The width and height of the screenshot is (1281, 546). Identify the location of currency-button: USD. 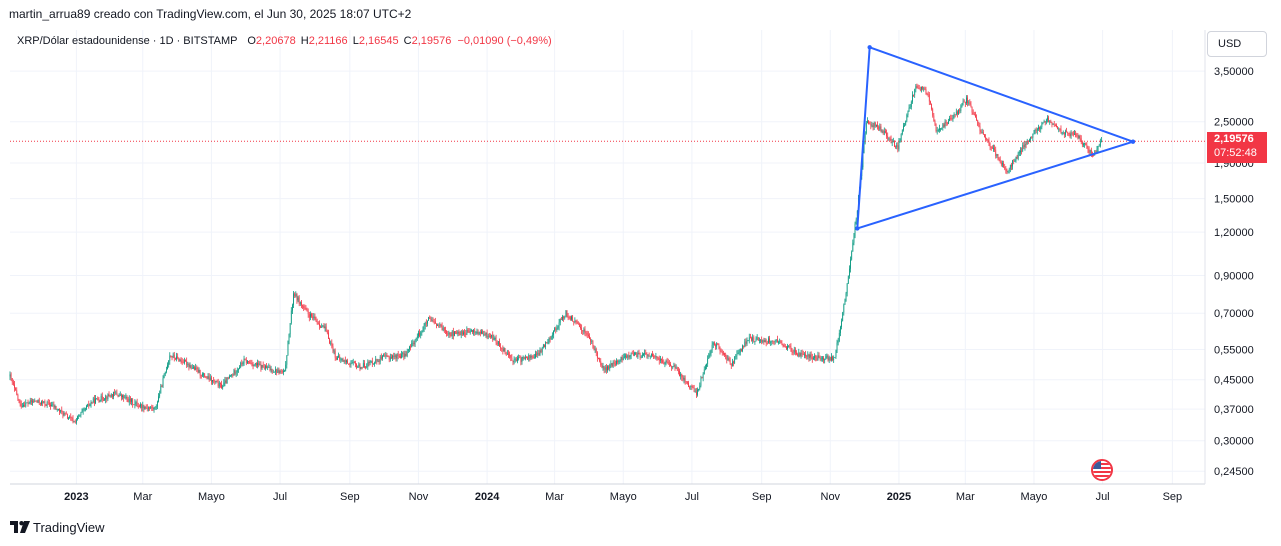
(1237, 44).